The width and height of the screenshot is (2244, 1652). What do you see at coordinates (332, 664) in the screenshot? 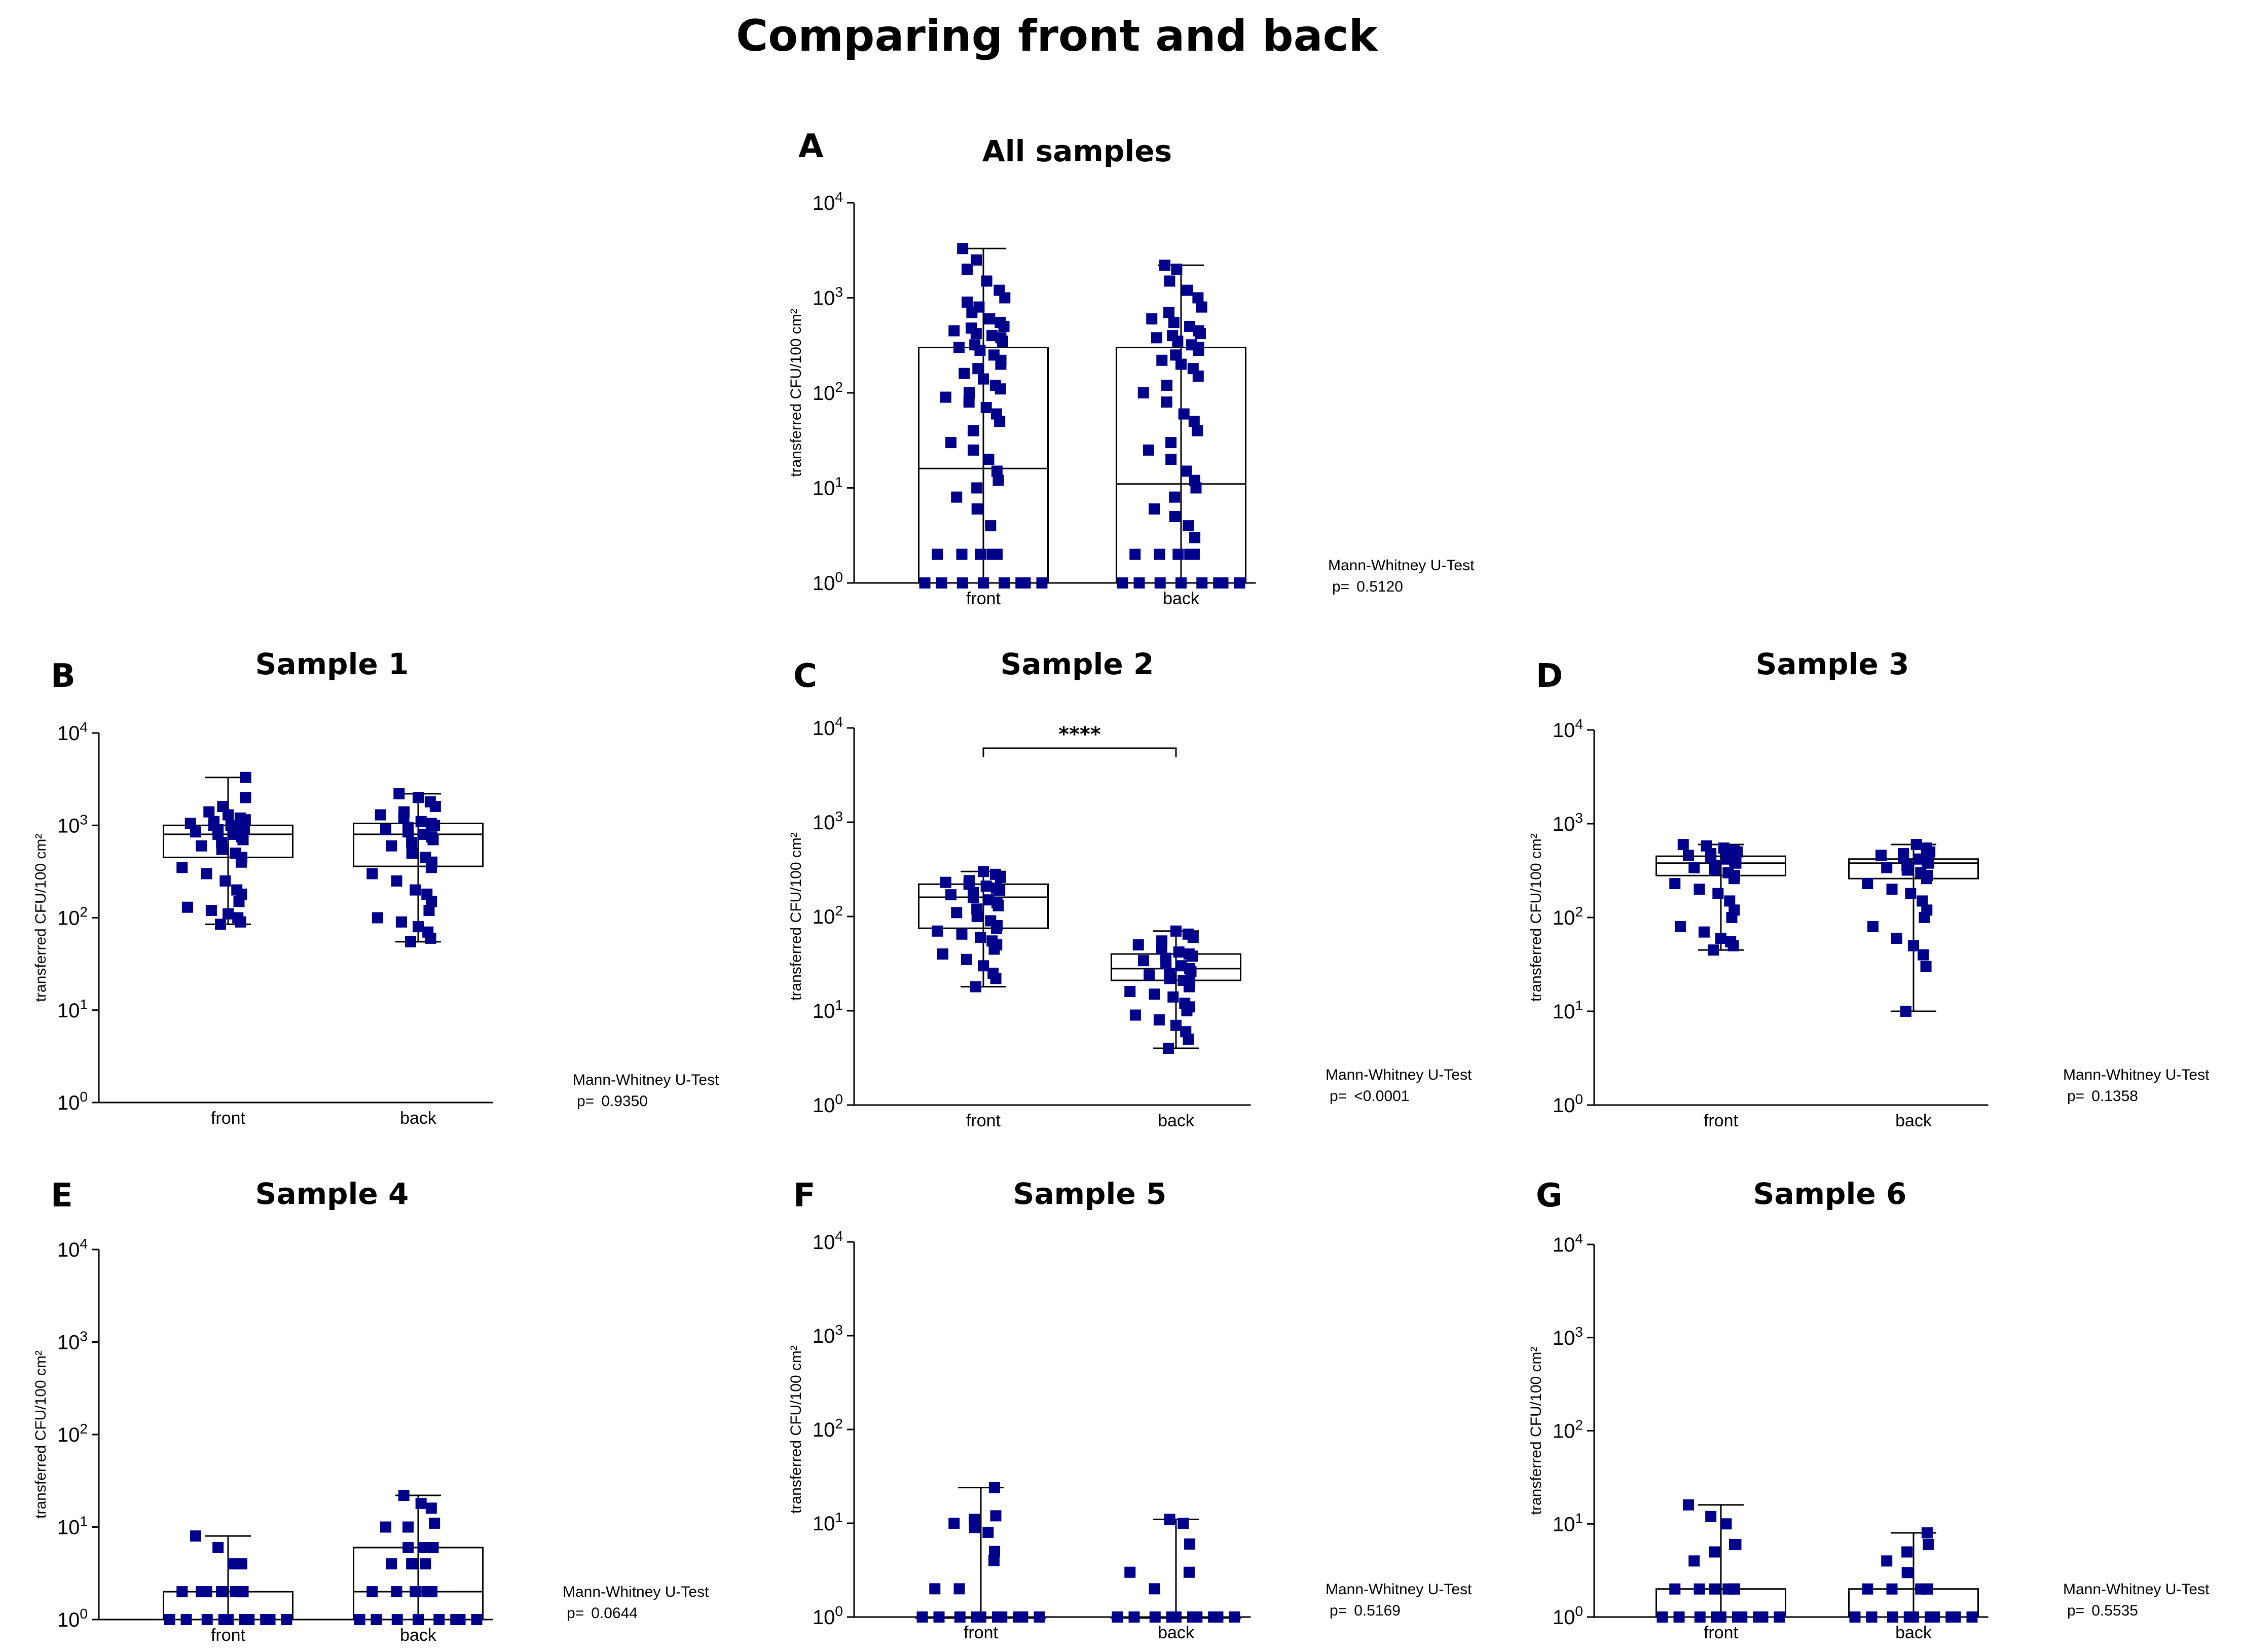
I see `panel-title: Sample 1` at bounding box center [332, 664].